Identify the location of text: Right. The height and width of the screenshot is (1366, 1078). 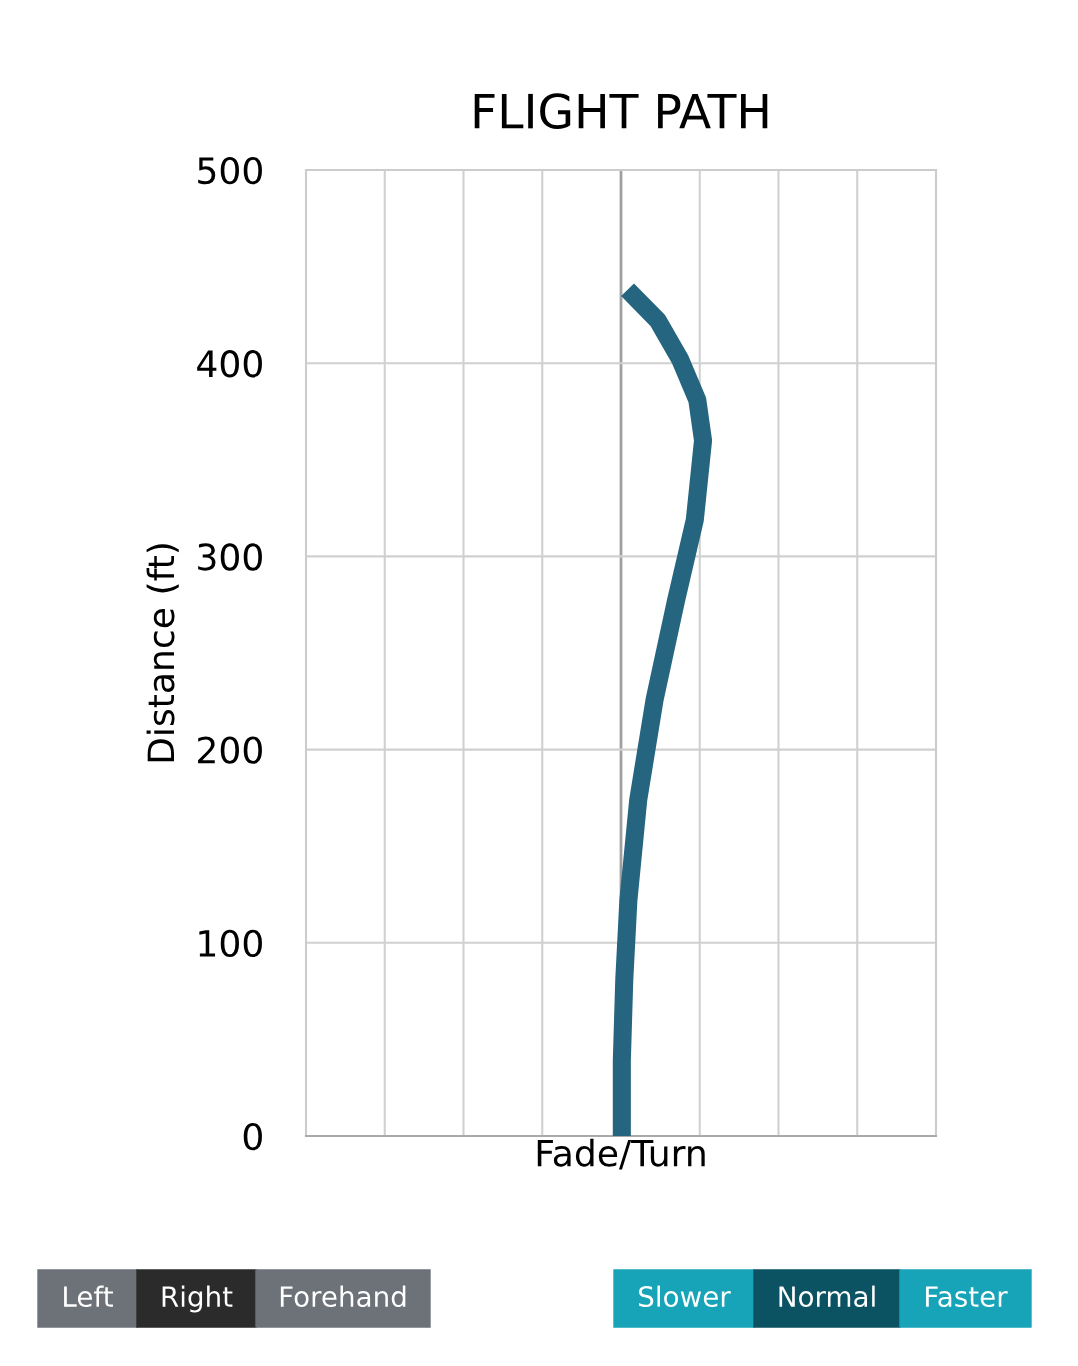
(197, 1299).